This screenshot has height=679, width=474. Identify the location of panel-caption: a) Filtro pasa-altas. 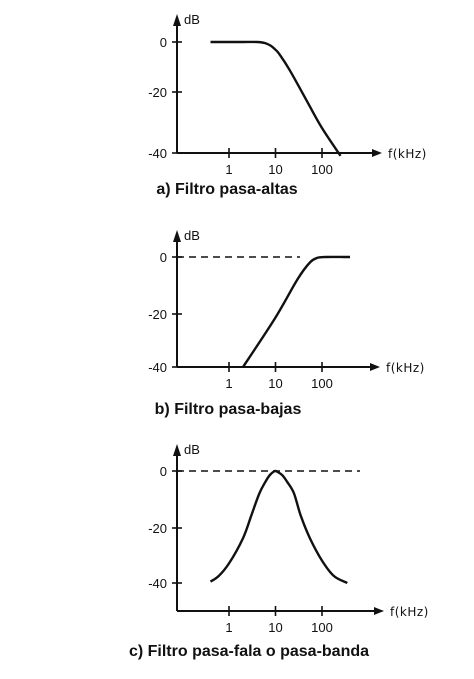
(226, 189).